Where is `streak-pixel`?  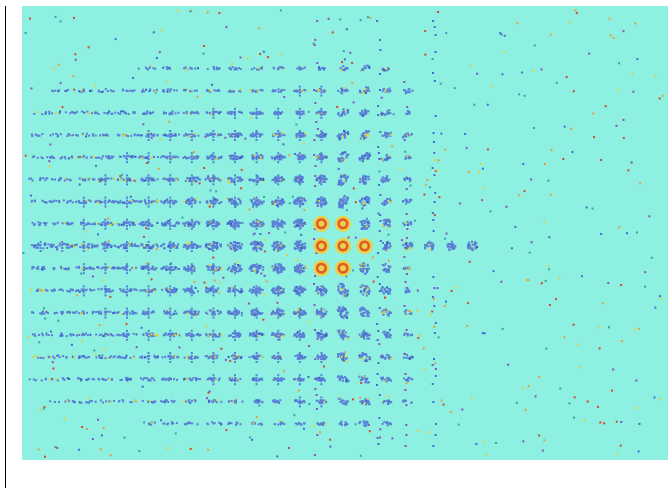 streak-pixel is located at coordinates (406, 189).